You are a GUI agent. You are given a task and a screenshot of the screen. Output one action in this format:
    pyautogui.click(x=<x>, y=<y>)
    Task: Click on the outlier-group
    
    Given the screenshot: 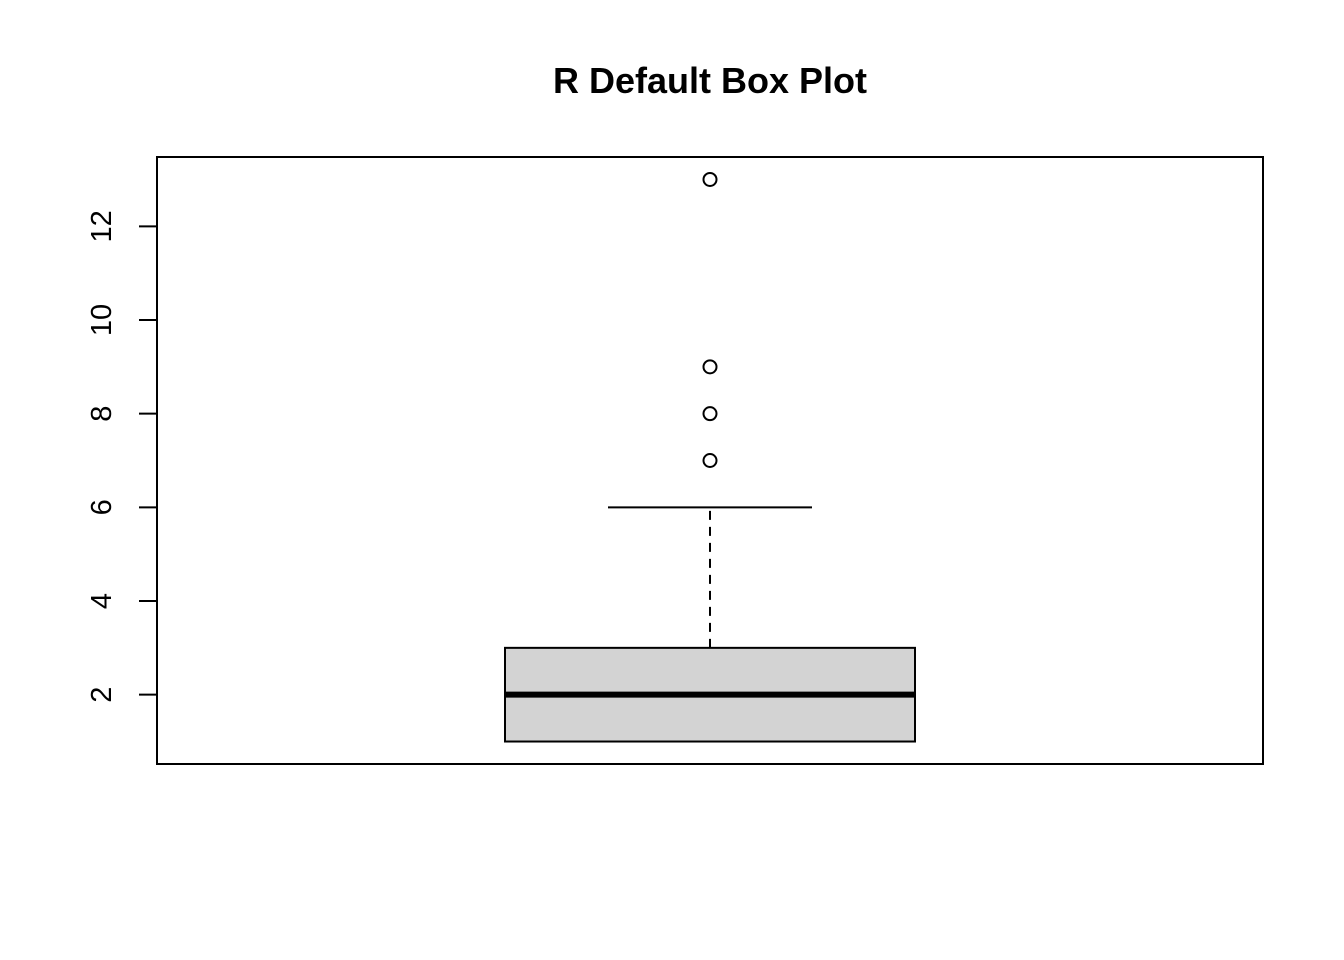 What is the action you would take?
    pyautogui.click(x=710, y=319)
    